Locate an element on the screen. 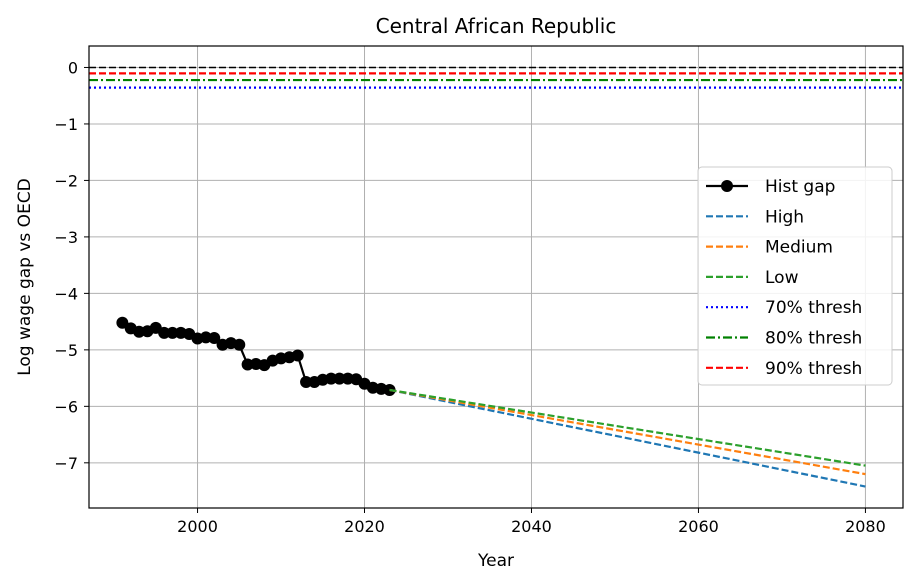 The image size is (917, 586). legend-label: Hist gap is located at coordinates (800, 187).